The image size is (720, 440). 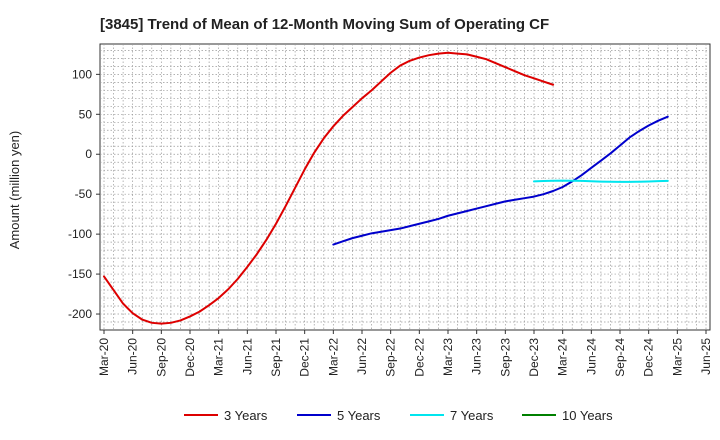 I want to click on x-tick-label: Sep-23, so click(x=505, y=357).